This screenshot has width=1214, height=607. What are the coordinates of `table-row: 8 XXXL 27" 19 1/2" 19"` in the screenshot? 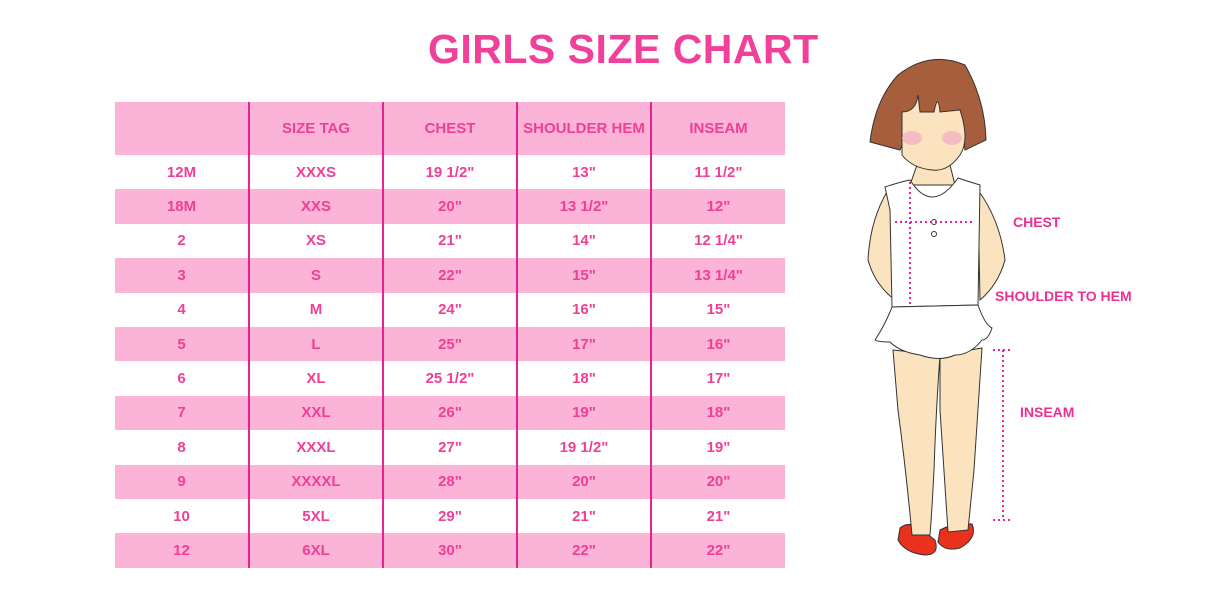 It's located at (450, 447).